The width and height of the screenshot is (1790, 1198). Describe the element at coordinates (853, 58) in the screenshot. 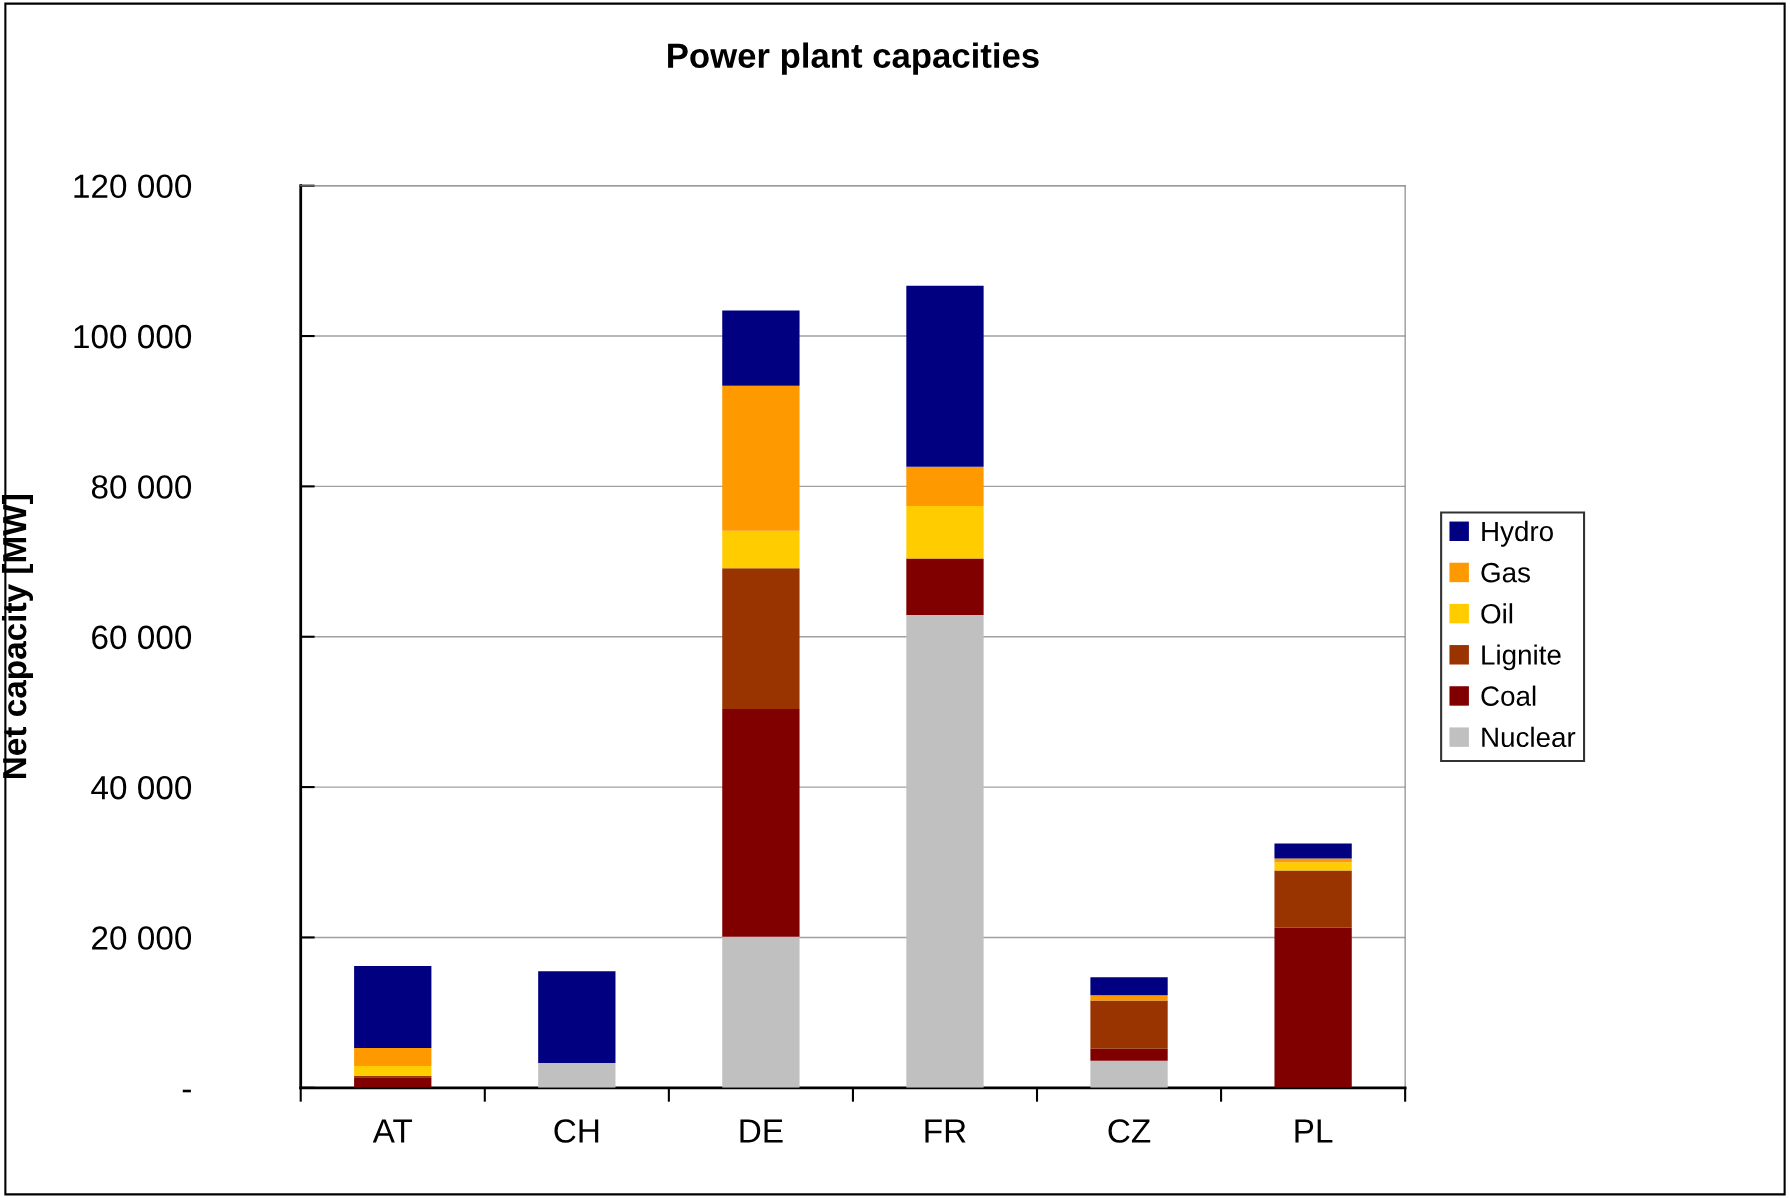

I see `chart-title: Power plant capacities` at that location.